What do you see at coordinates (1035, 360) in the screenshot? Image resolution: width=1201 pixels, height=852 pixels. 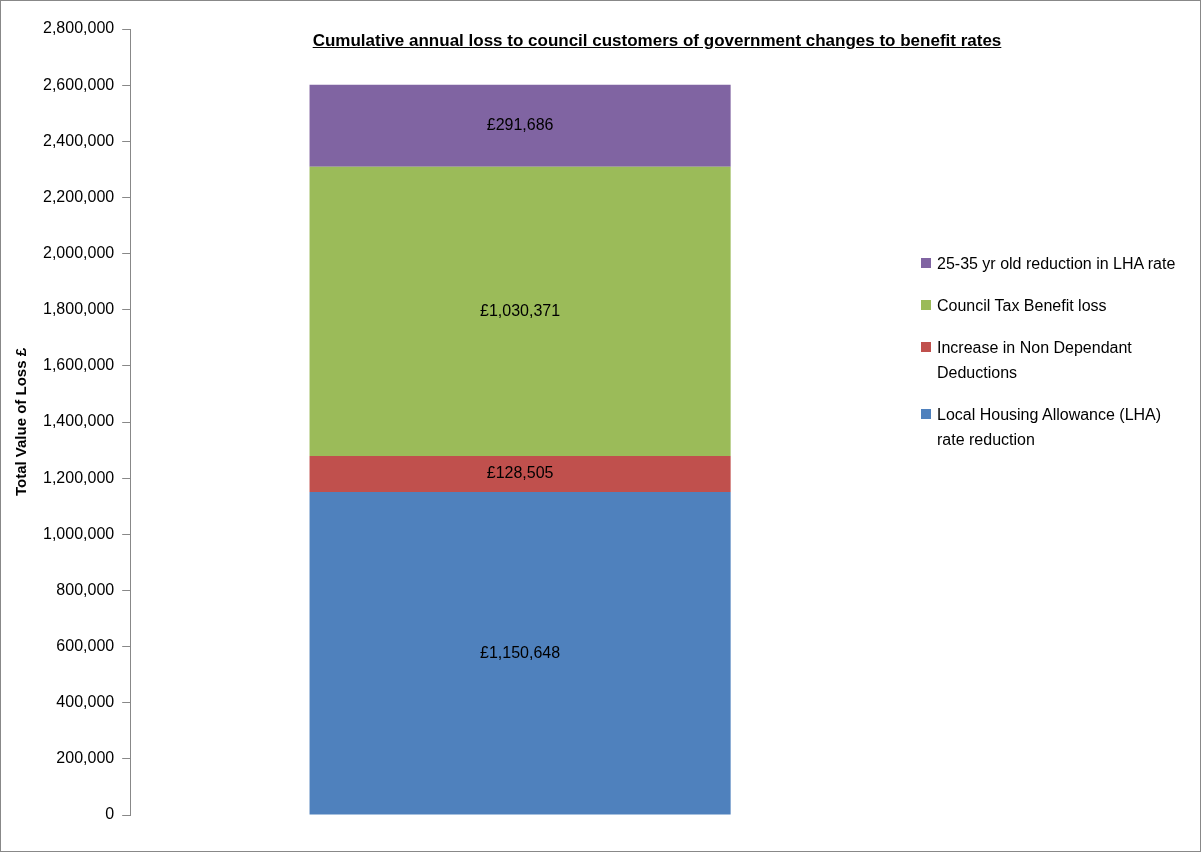 I see `legend-label: Increase in Non Dependant Deductions` at bounding box center [1035, 360].